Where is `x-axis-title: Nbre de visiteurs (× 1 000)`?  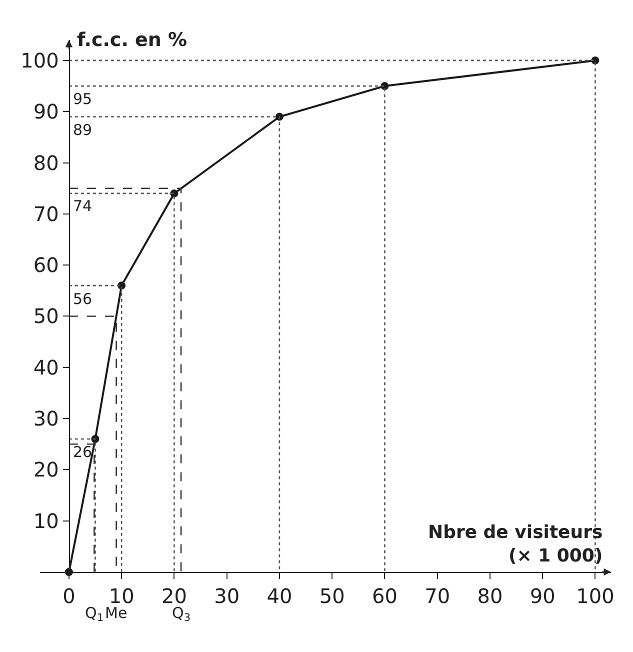 x-axis-title: Nbre de visiteurs (× 1 000) is located at coordinates (515, 544).